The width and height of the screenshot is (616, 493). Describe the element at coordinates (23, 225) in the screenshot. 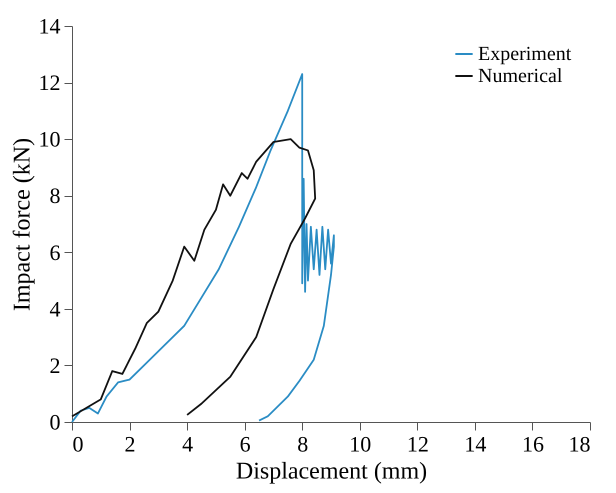

I see `y-axis-title: Impact force (kN)` at that location.